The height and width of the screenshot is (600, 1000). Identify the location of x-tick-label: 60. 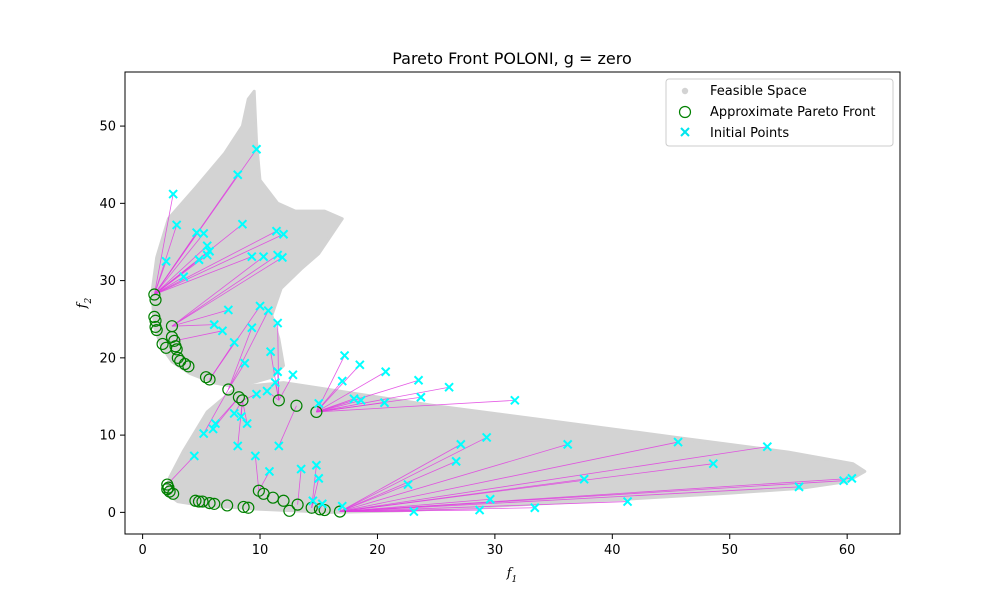
(847, 550).